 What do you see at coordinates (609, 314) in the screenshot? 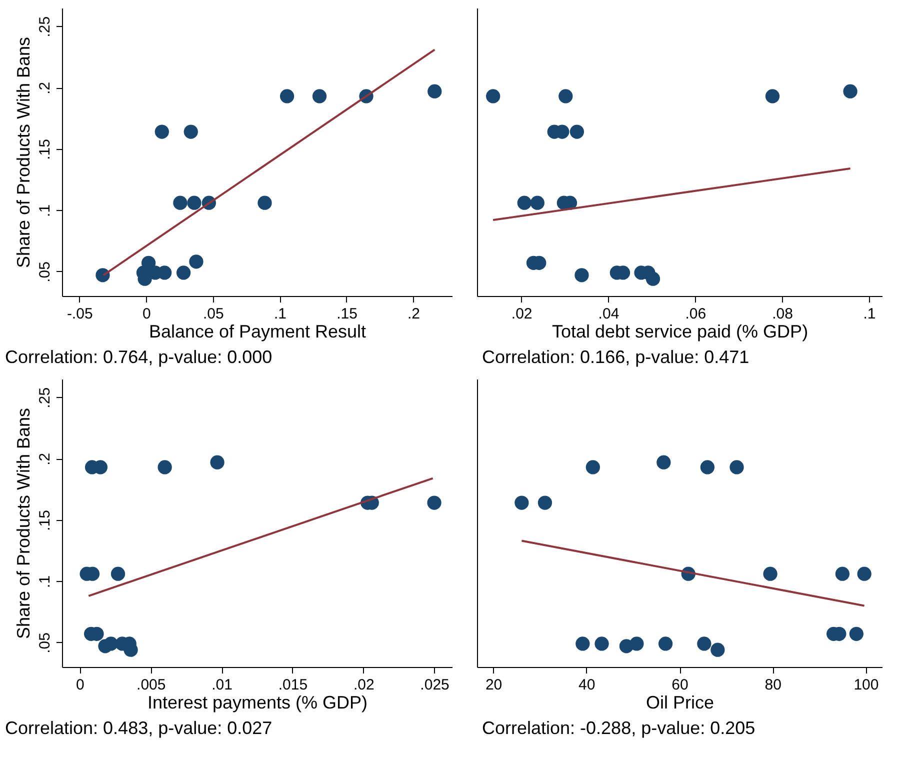
I see `x-tick-label: .04` at bounding box center [609, 314].